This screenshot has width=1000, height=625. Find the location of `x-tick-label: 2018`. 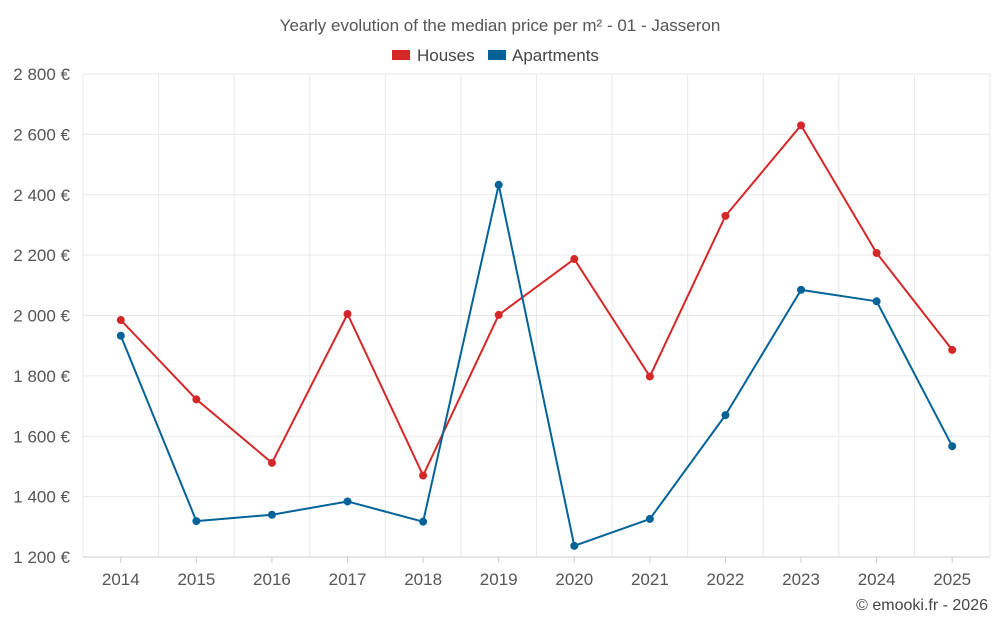

x-tick-label: 2018 is located at coordinates (423, 579).